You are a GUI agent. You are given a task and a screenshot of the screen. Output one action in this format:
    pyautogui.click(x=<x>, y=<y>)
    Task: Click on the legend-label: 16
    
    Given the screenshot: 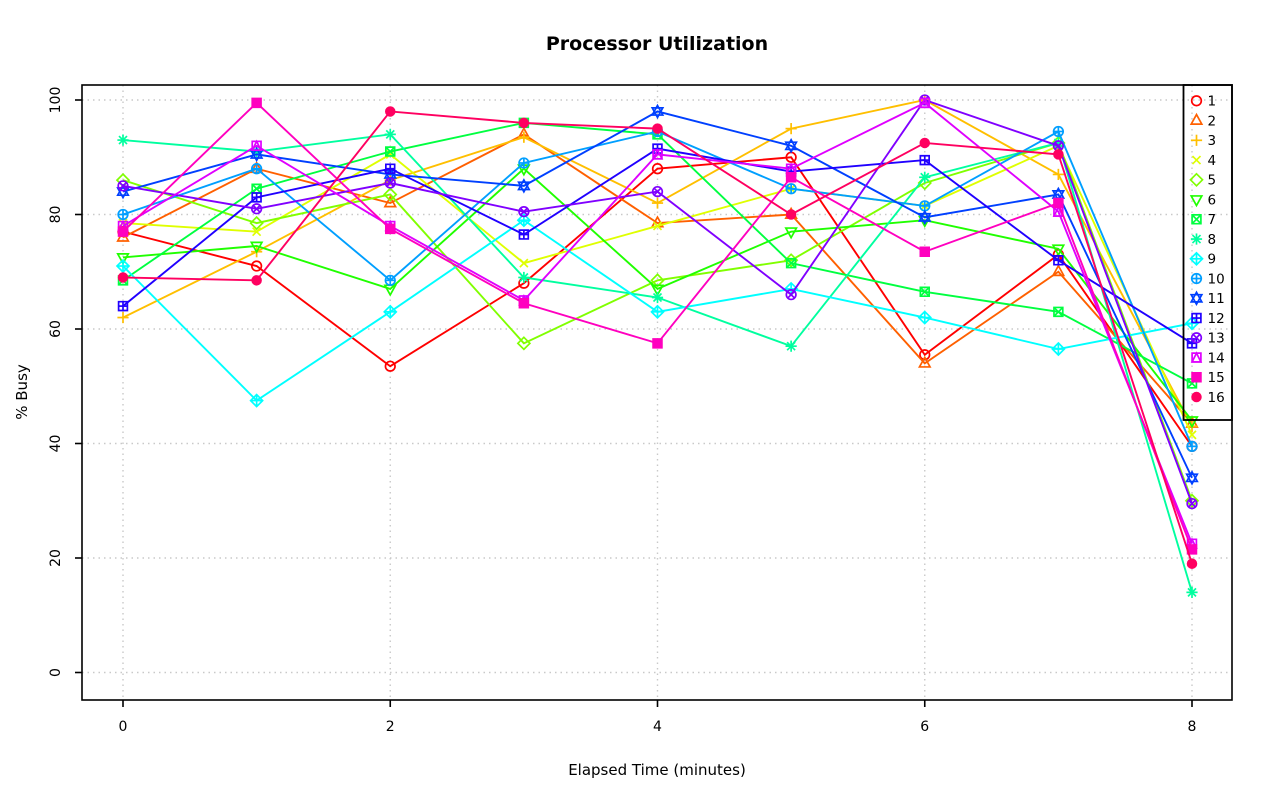 What is the action you would take?
    pyautogui.click(x=1216, y=398)
    